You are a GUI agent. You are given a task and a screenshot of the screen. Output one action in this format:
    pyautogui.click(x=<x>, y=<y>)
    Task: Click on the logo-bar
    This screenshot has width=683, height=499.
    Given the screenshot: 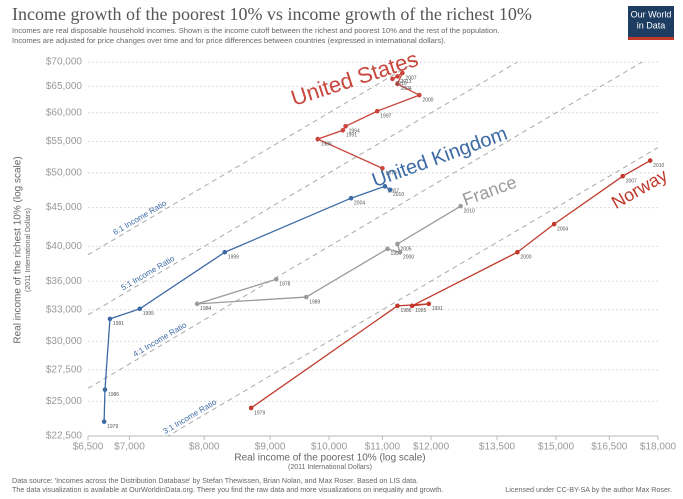 What is the action you would take?
    pyautogui.click(x=651, y=38)
    